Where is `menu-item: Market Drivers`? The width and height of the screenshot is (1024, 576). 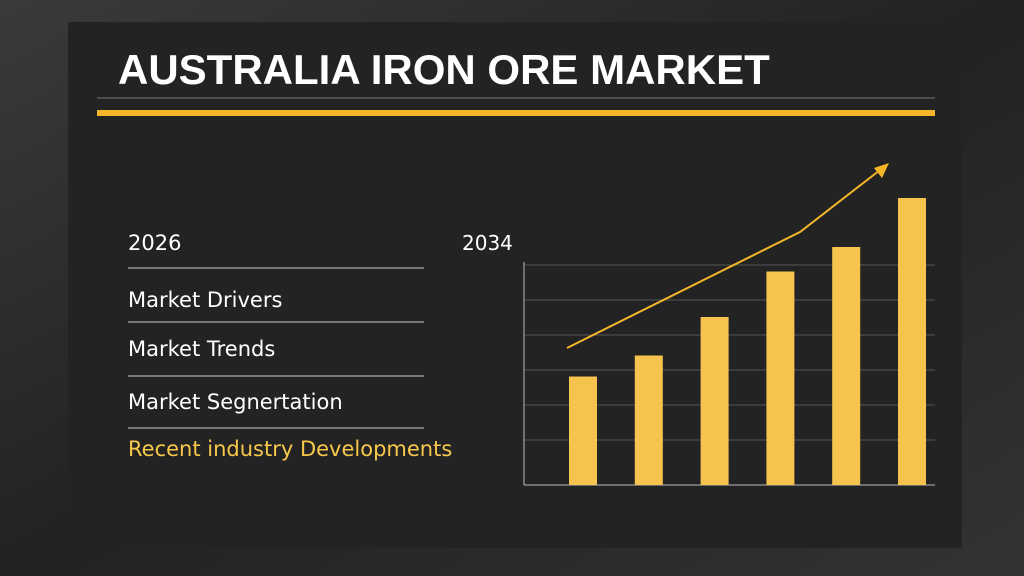
menu-item: Market Drivers is located at coordinates (205, 300).